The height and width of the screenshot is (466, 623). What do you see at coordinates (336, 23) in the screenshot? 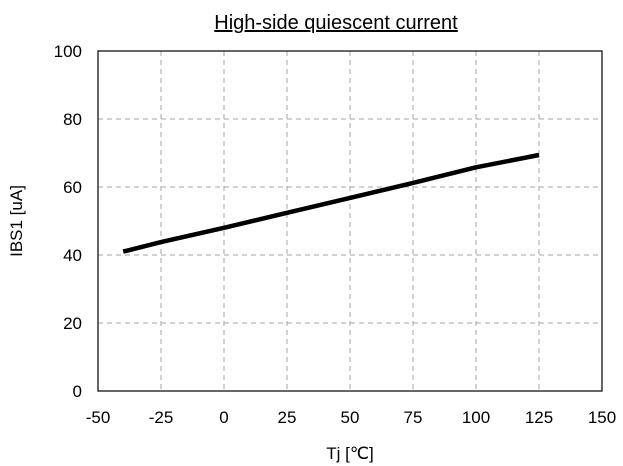
I see `chart-title: High-side quiescent current` at bounding box center [336, 23].